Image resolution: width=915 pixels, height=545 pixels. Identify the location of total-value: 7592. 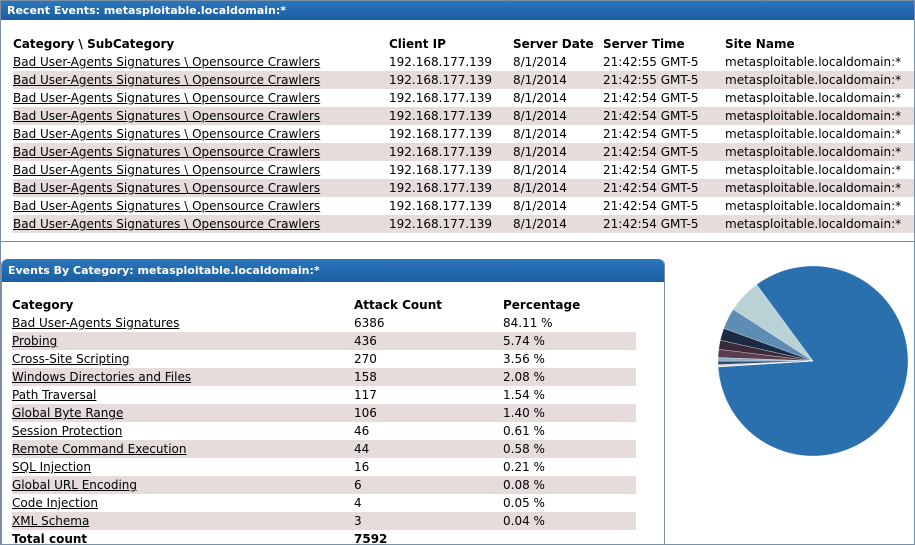
(371, 538).